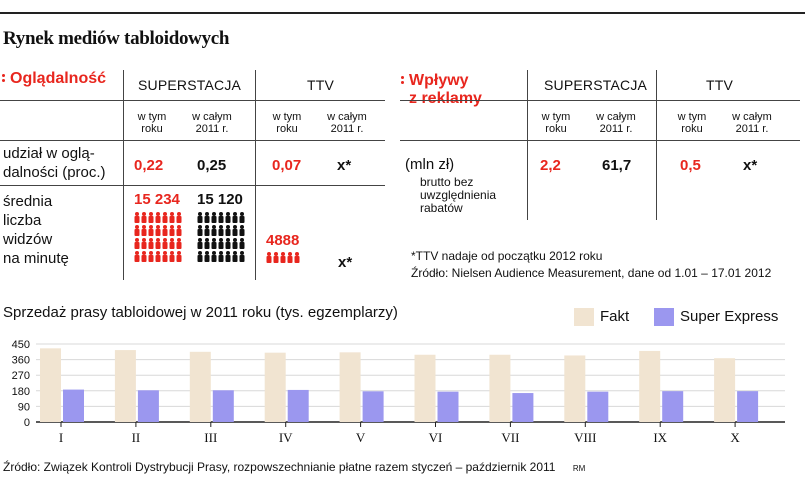 The image size is (805, 482). What do you see at coordinates (458, 195) in the screenshot?
I see `row-note: brutto bez uwzględnienia rabatów` at bounding box center [458, 195].